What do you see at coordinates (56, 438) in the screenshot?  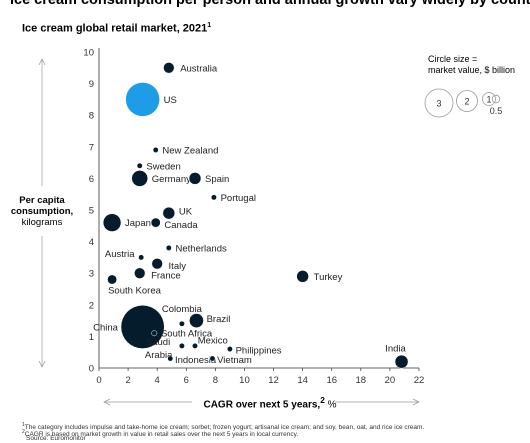 I see `source-note: Source: Euromonitor` at bounding box center [56, 438].